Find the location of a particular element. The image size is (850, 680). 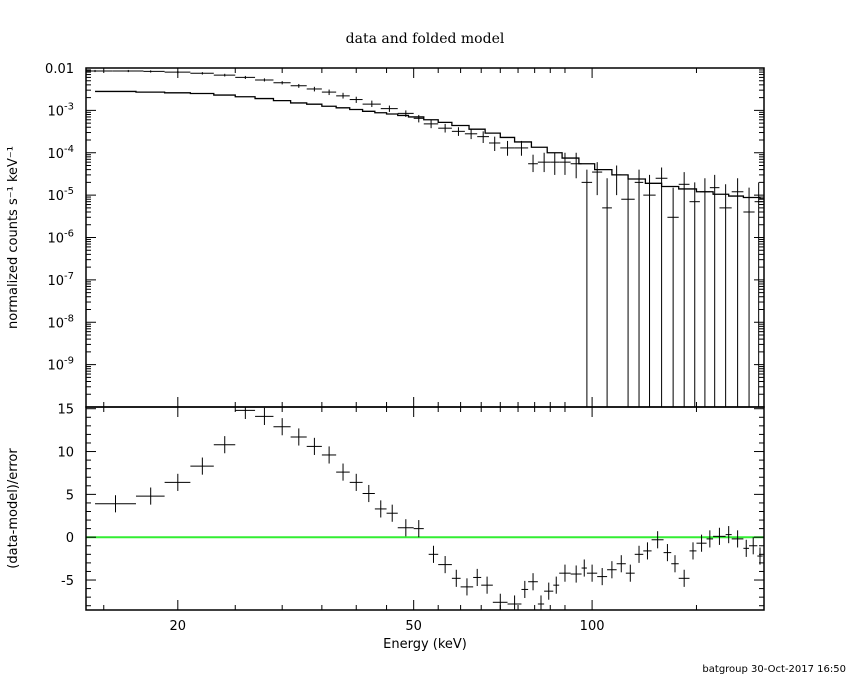

bottom-y-axis-label: (data-model)/error is located at coordinates (13, 508).